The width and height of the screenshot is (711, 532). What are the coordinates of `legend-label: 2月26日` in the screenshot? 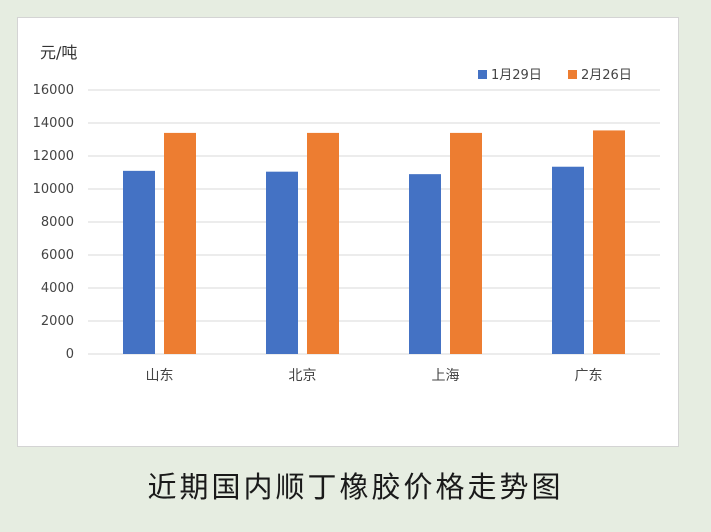 It's located at (606, 75).